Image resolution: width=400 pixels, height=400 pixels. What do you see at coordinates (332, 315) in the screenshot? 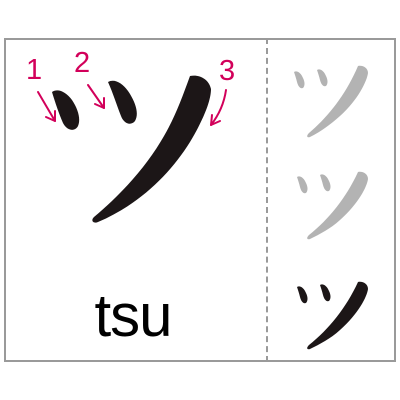
I see `practice-row-3-final` at bounding box center [332, 315].